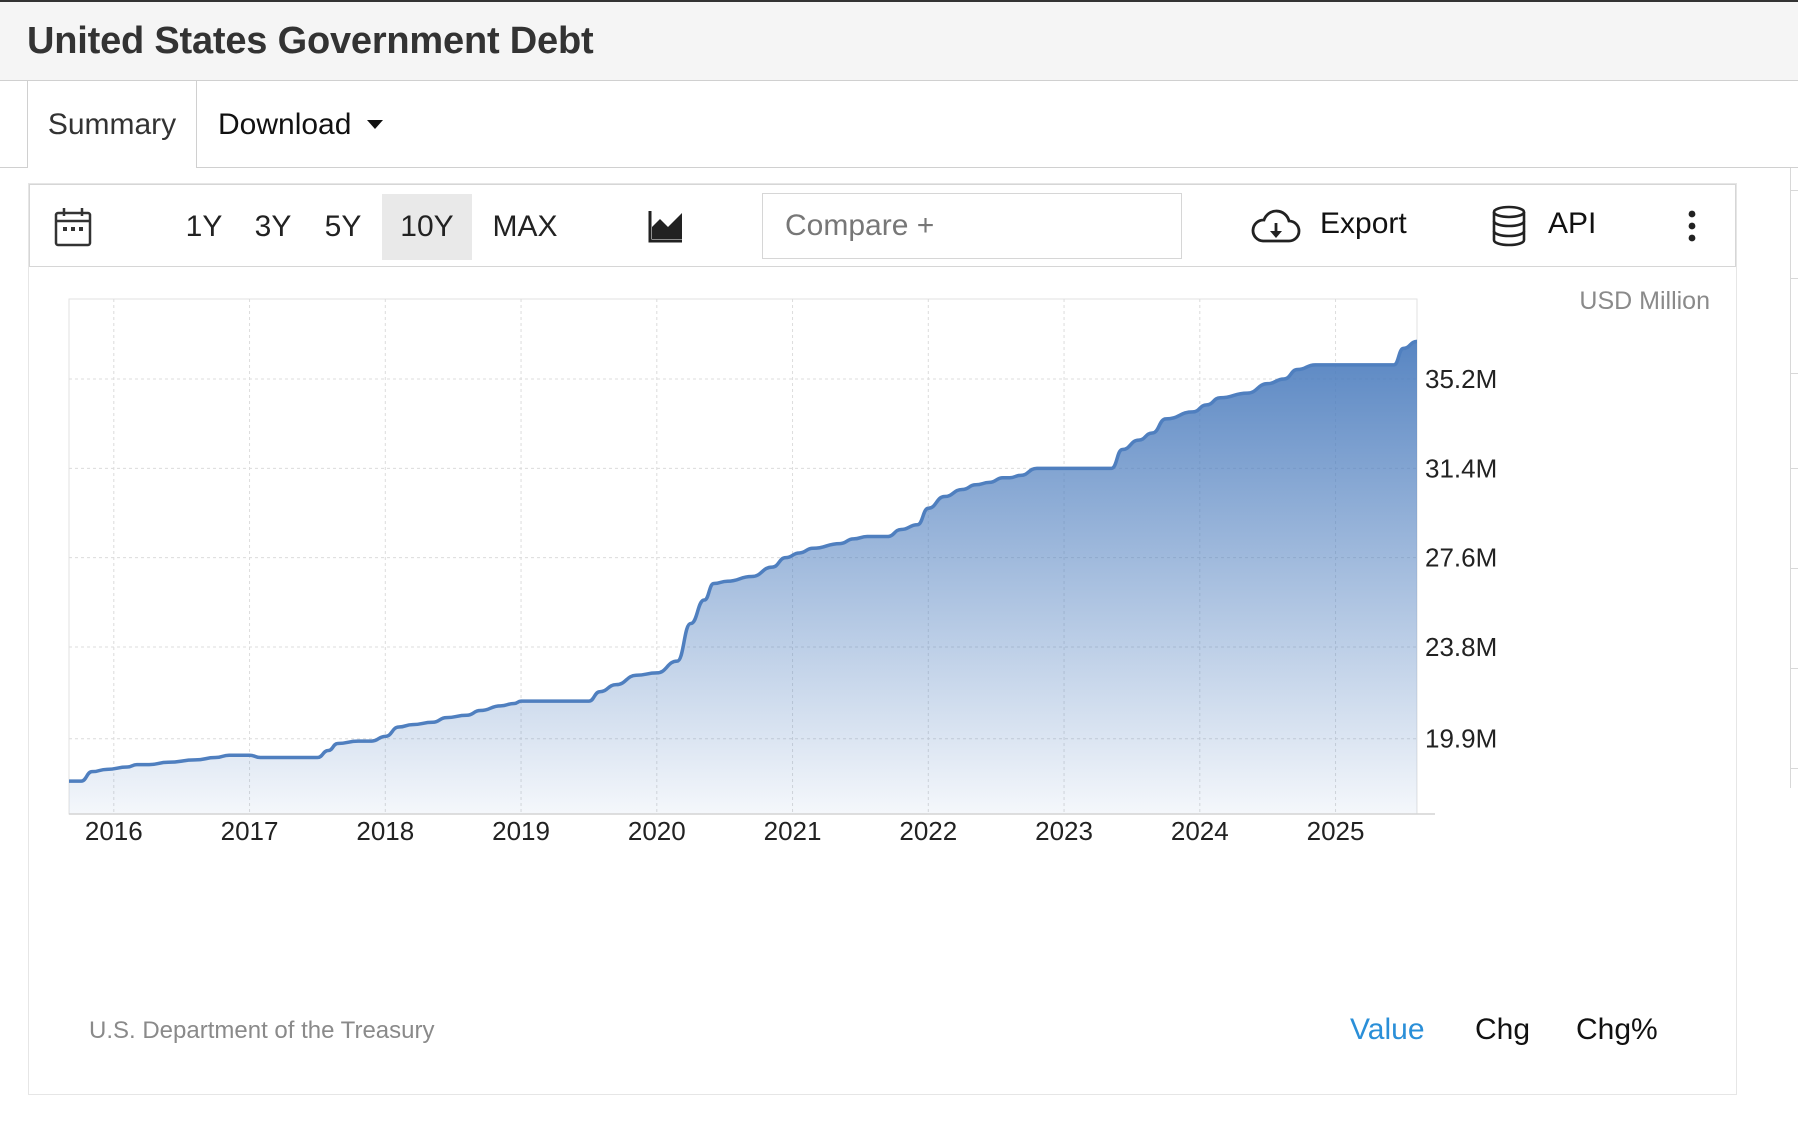  What do you see at coordinates (1363, 223) in the screenshot?
I see `export-button: Export` at bounding box center [1363, 223].